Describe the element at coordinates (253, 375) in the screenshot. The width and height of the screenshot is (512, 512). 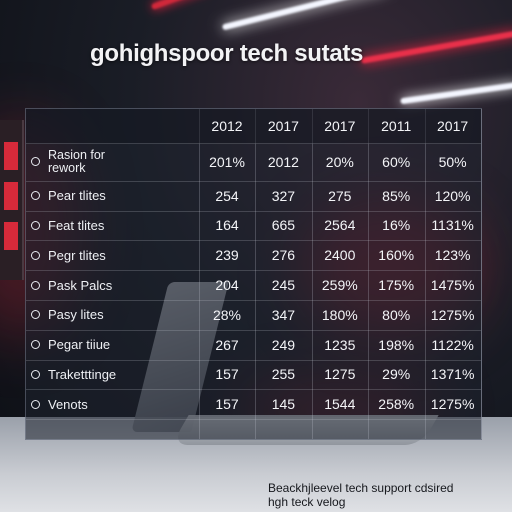
I see `table-row: Traketttinge 157 255 1275 29% 1371%` at that location.